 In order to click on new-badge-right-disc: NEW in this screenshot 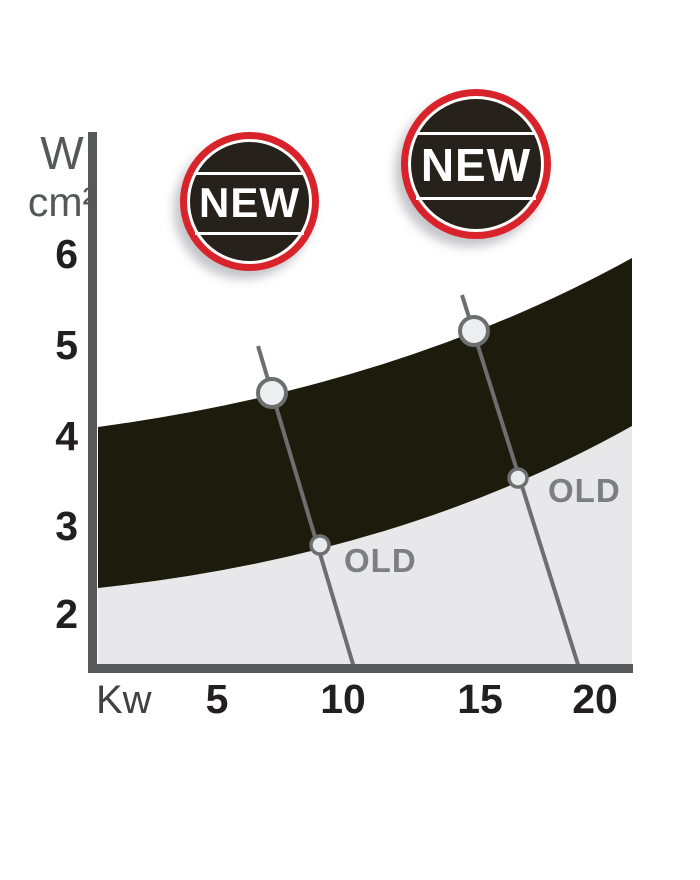, I will do `click(476, 164)`.